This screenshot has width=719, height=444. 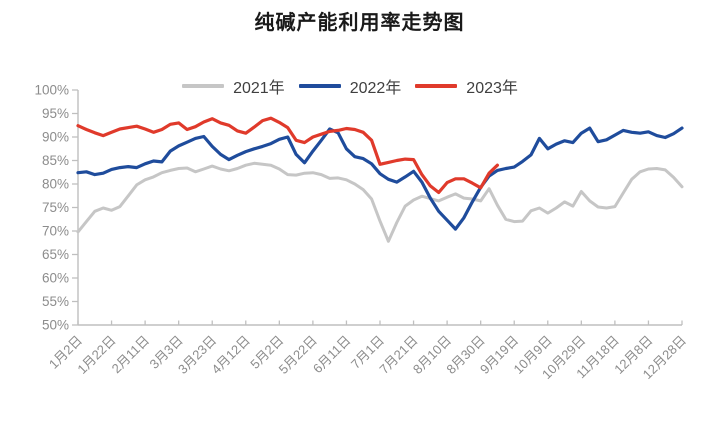 I want to click on y-axis-label: 60%, so click(x=55, y=278).